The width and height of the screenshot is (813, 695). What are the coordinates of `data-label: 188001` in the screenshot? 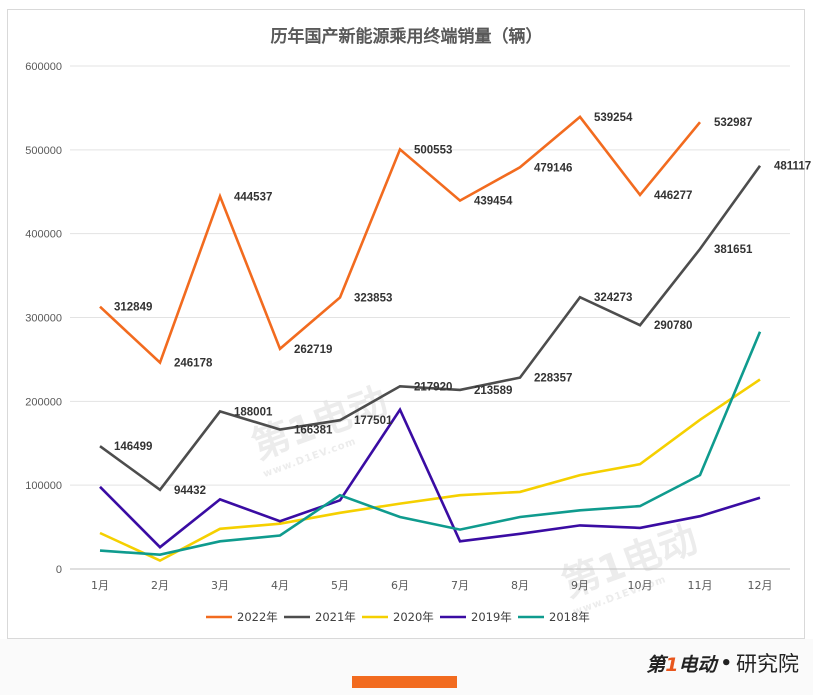 It's located at (253, 412).